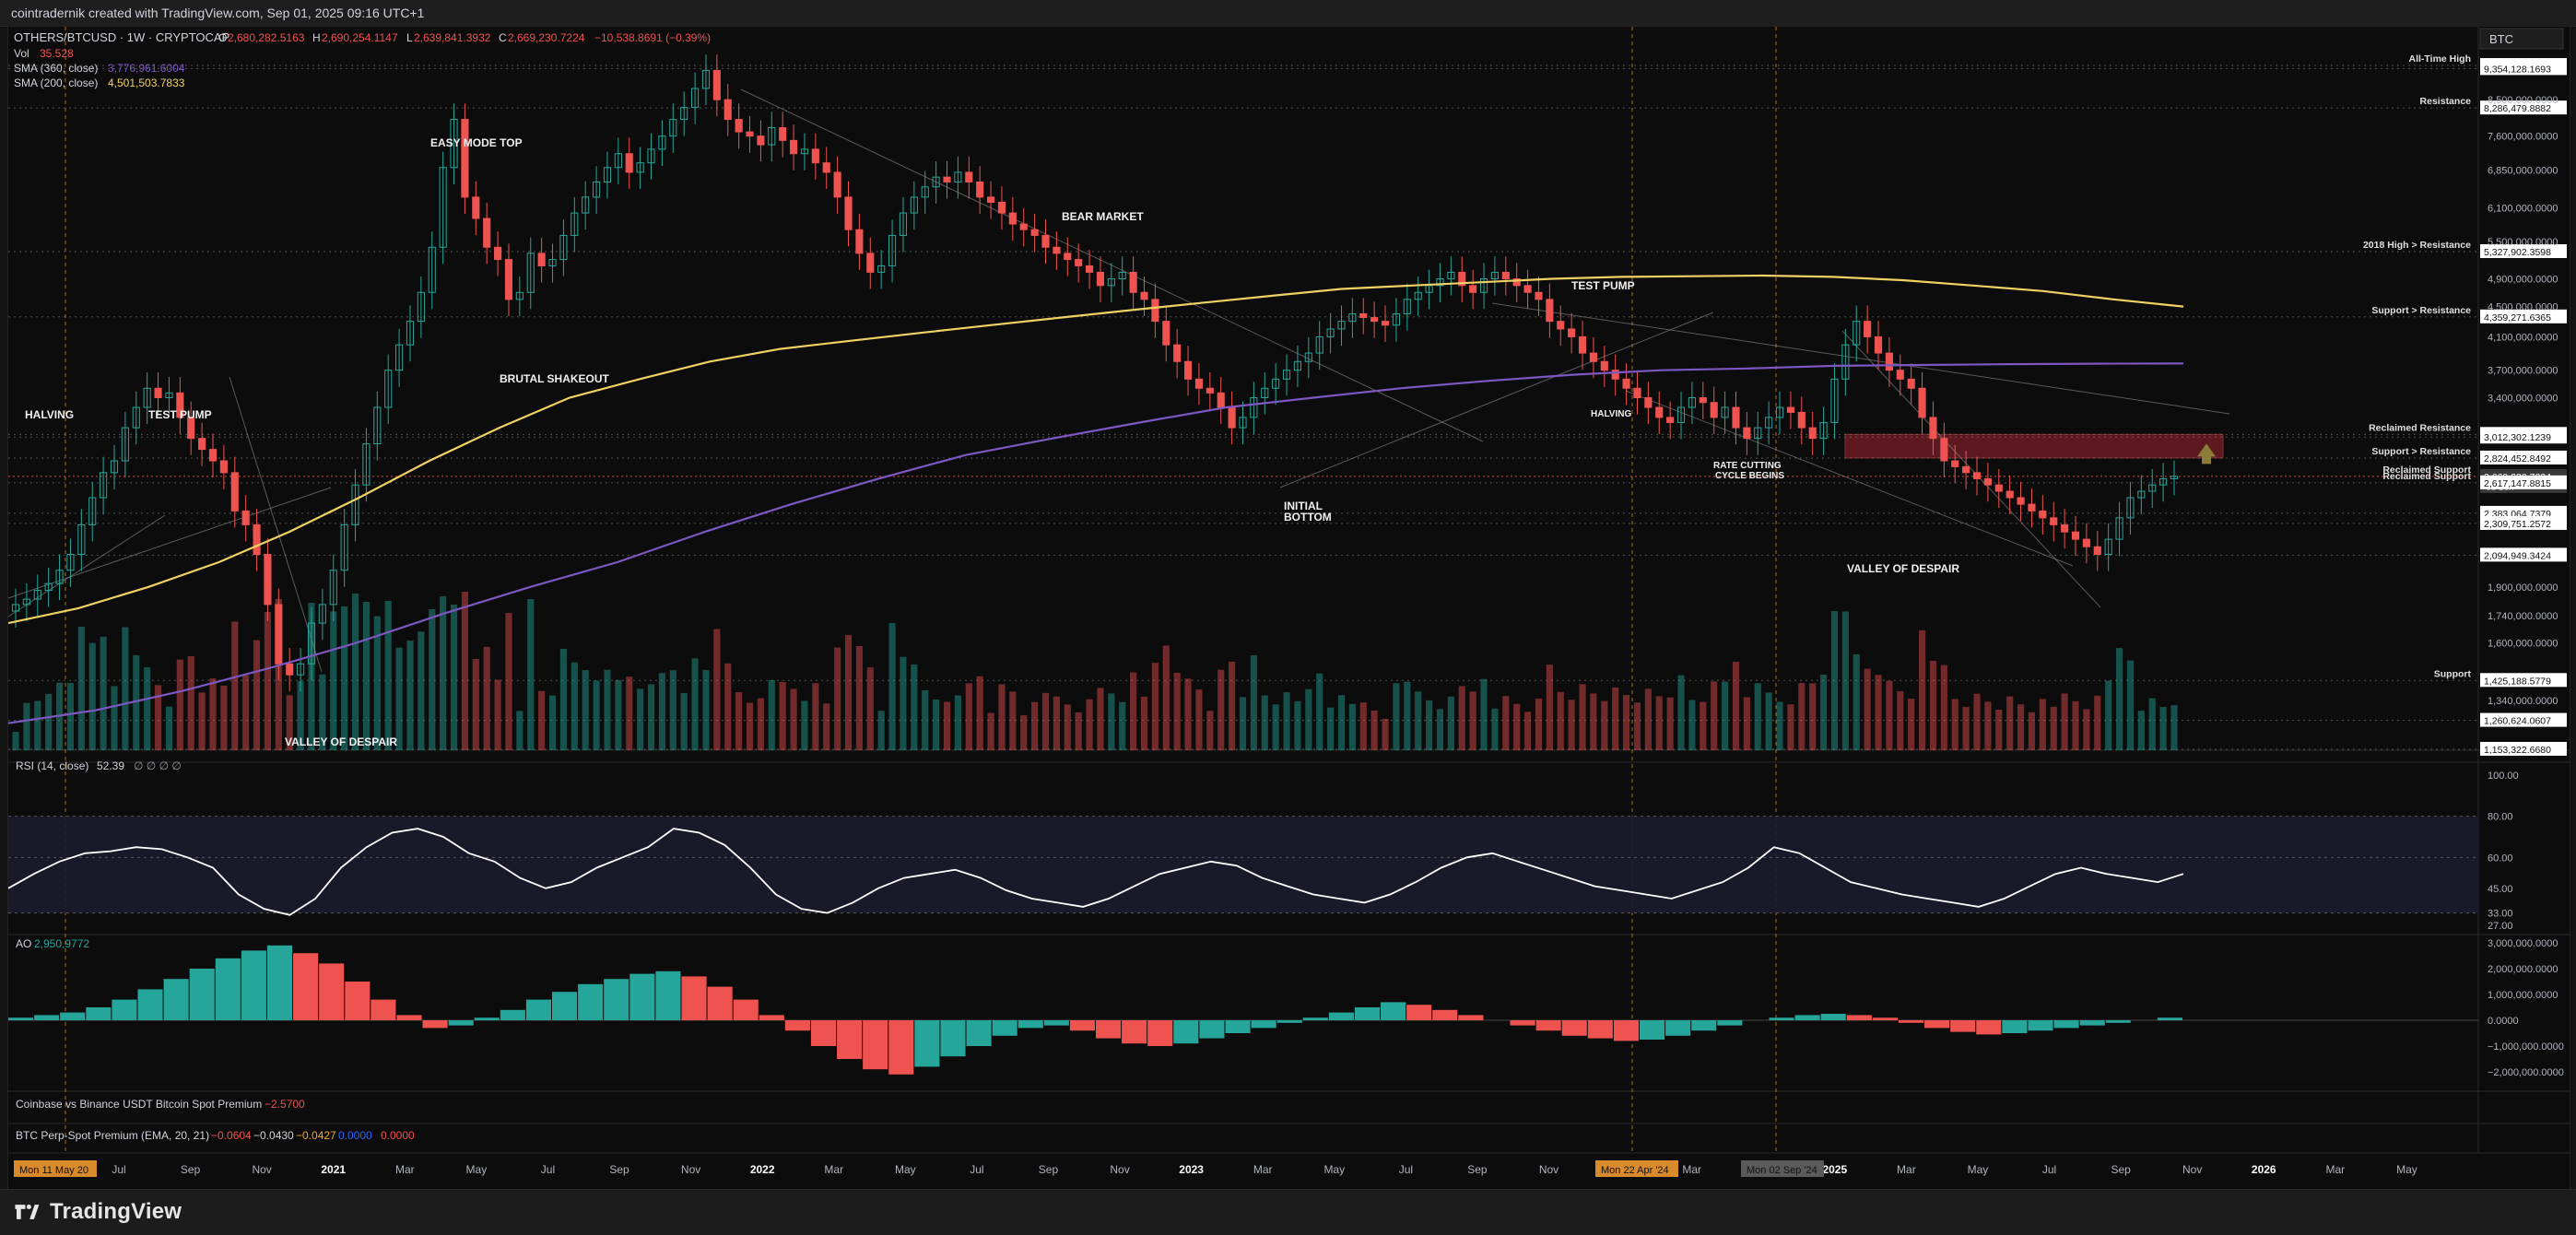  I want to click on level-name-3: 2018 High > Resistance, so click(2417, 245).